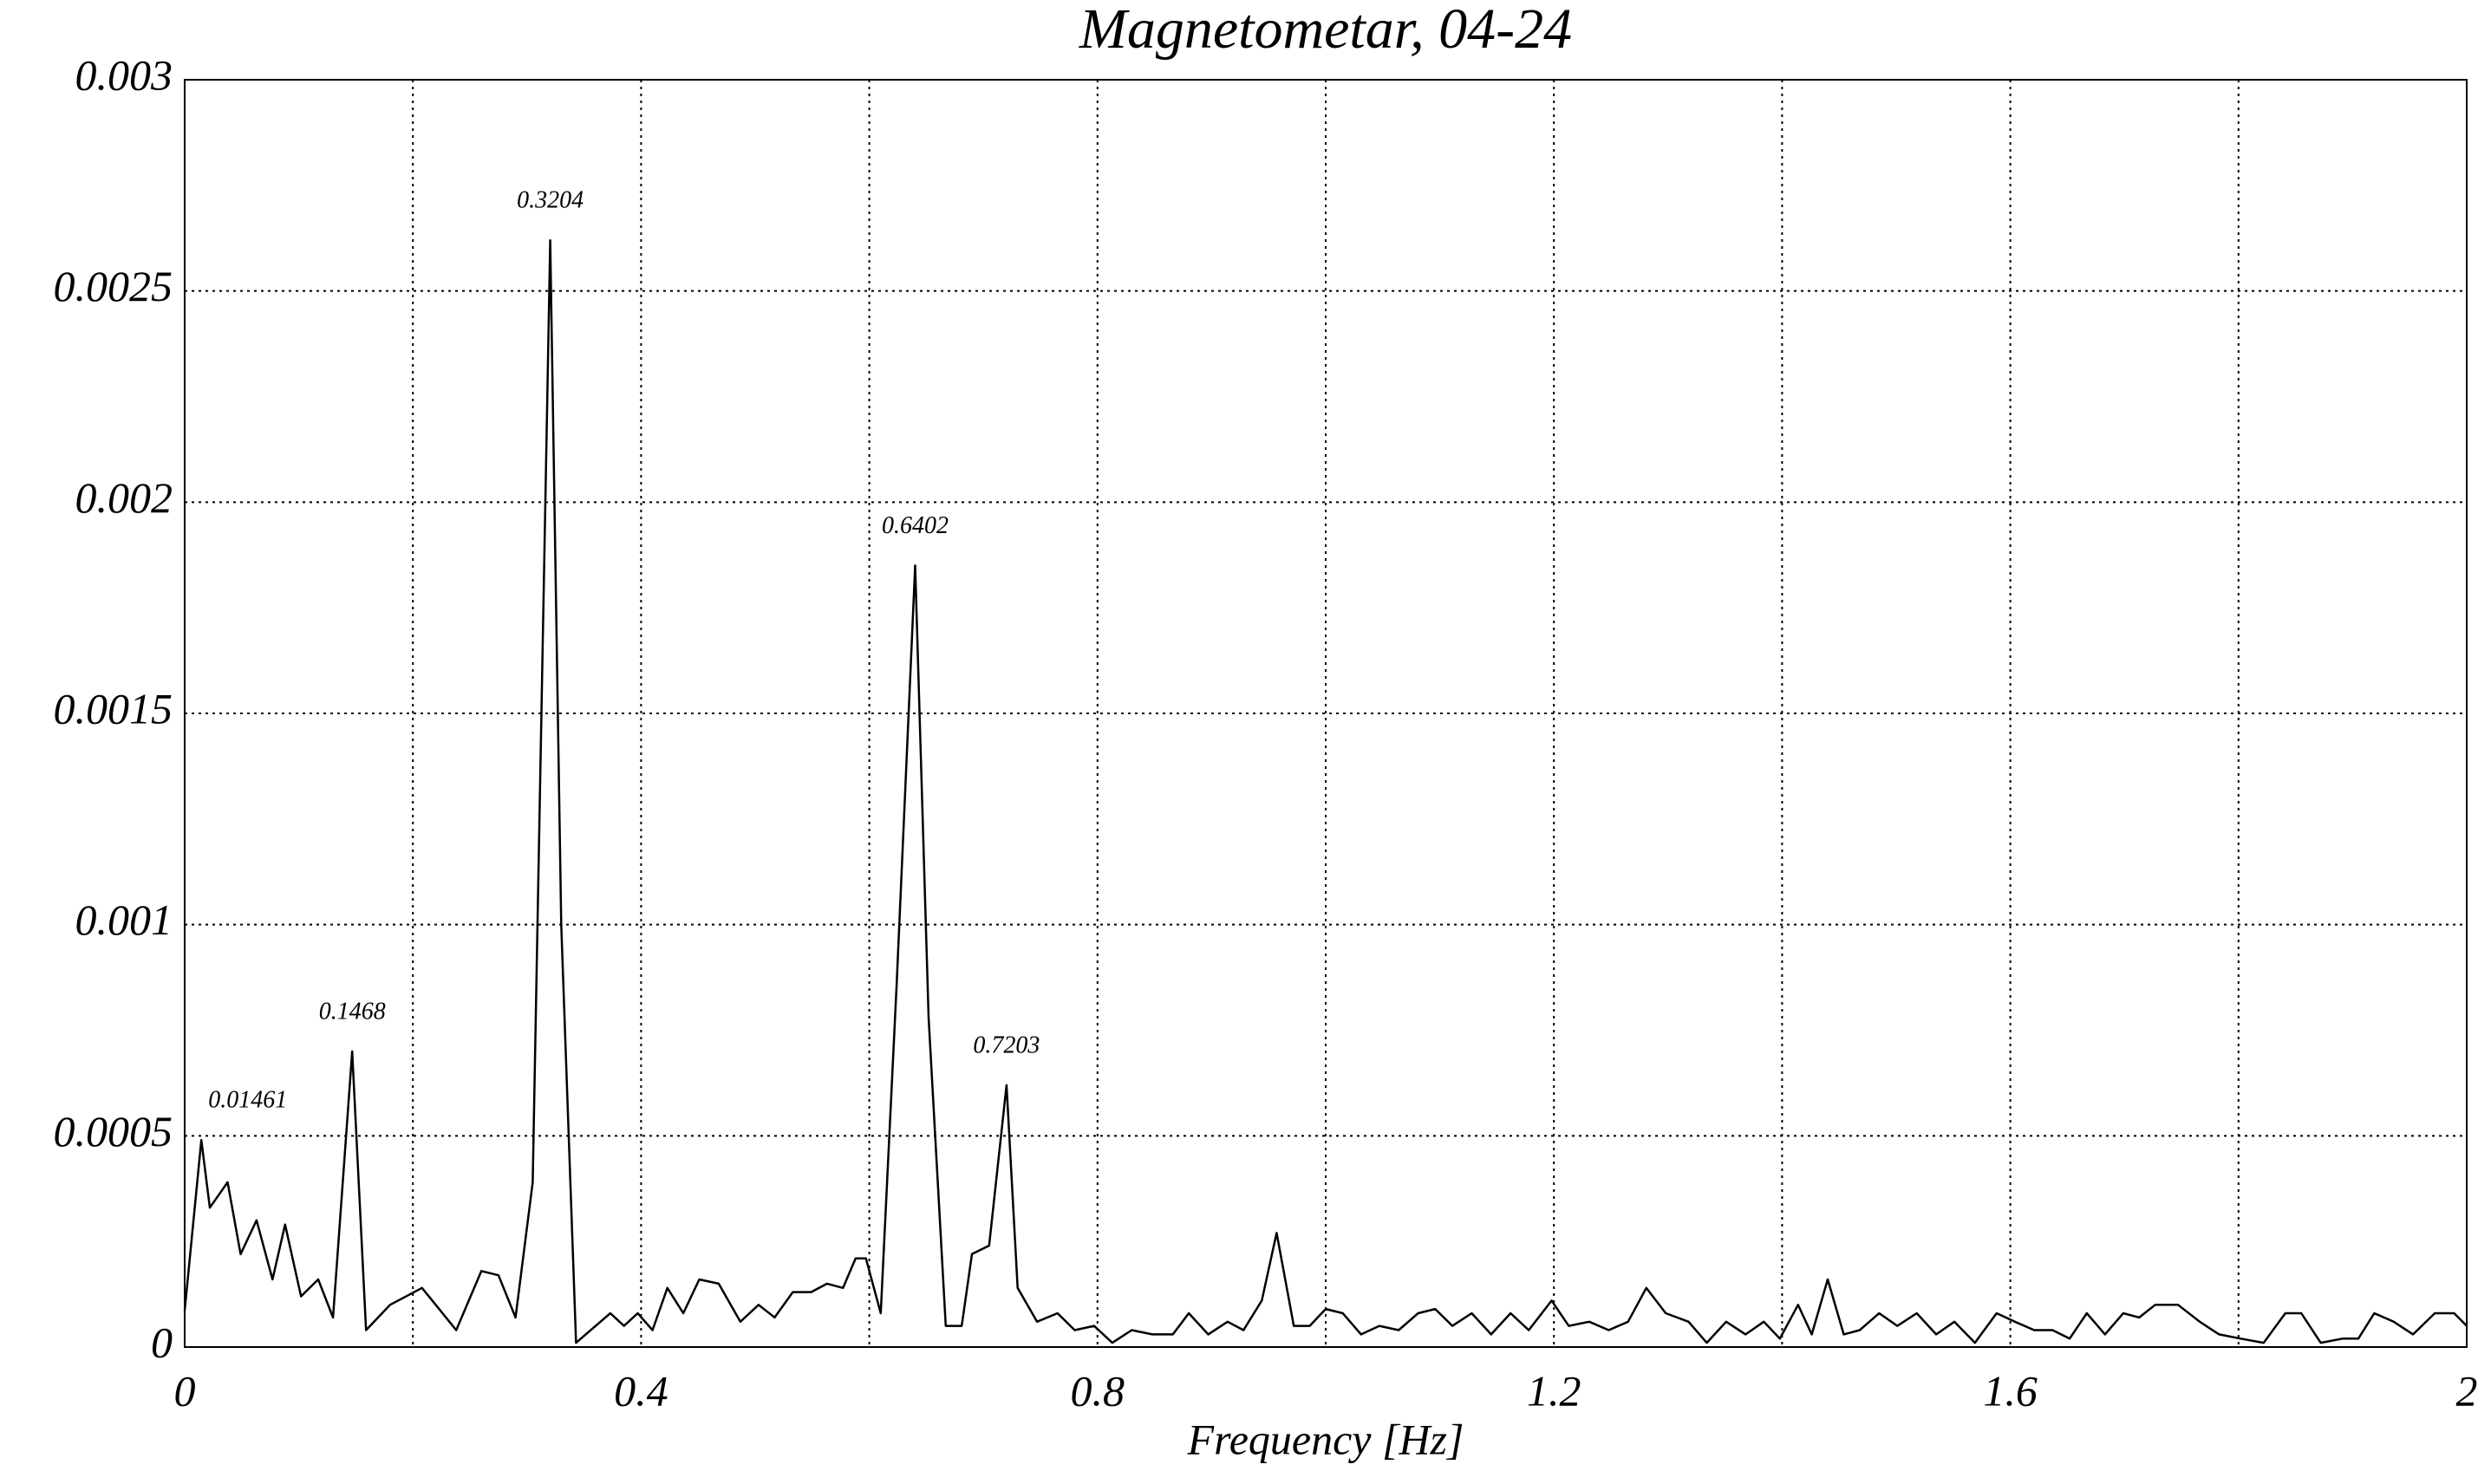 Image resolution: width=2491 pixels, height=1484 pixels. I want to click on y-tick-label: 0.0005, so click(113, 1131).